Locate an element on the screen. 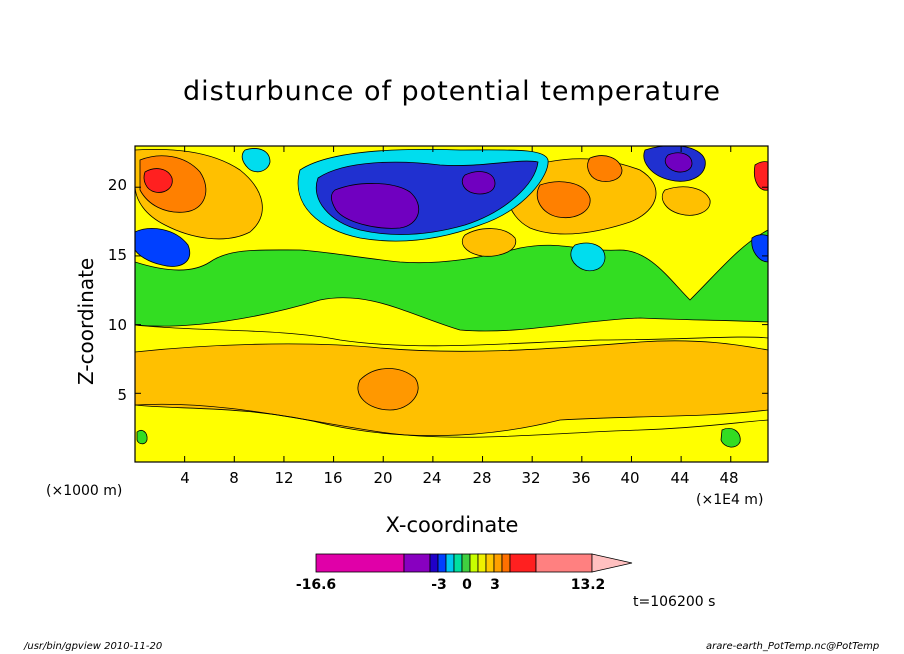  y-tick-label: 15 is located at coordinates (117, 255).